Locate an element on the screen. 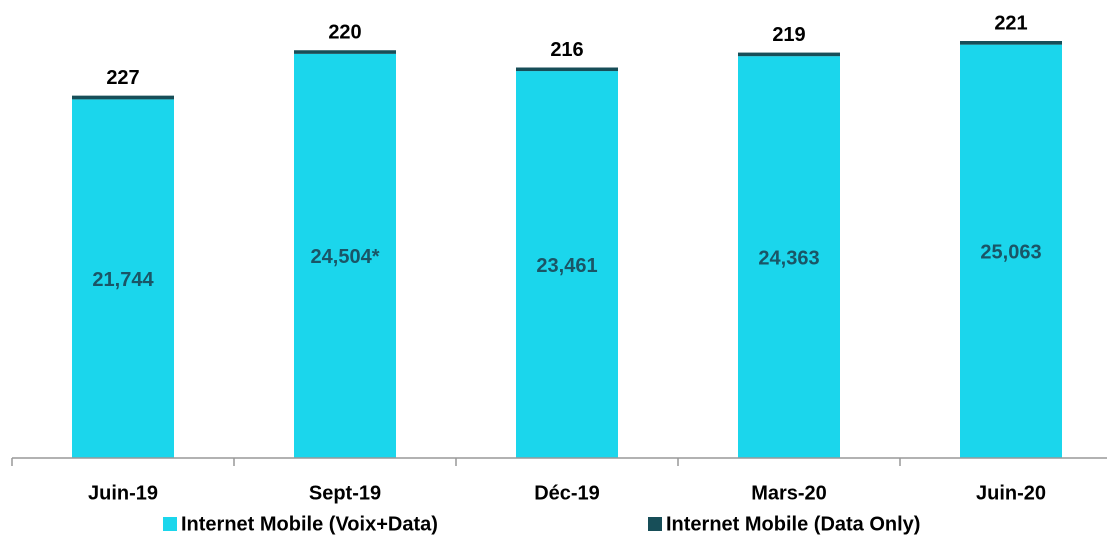  x-tick-label: Juin-19 is located at coordinates (123, 493).